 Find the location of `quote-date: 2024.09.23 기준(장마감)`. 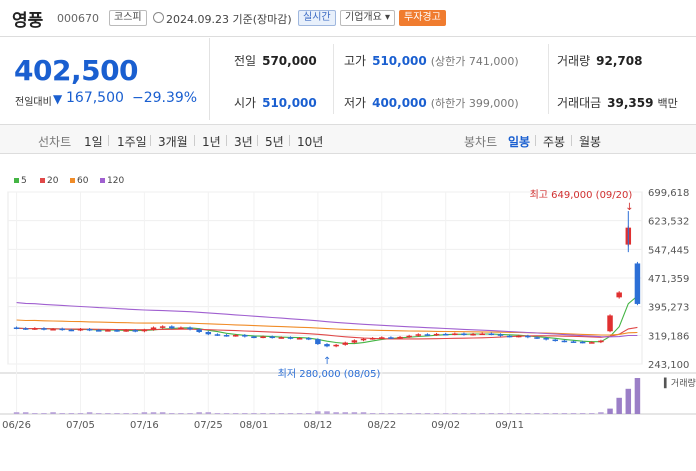

quote-date: 2024.09.23 기준(장마감) is located at coordinates (229, 19).